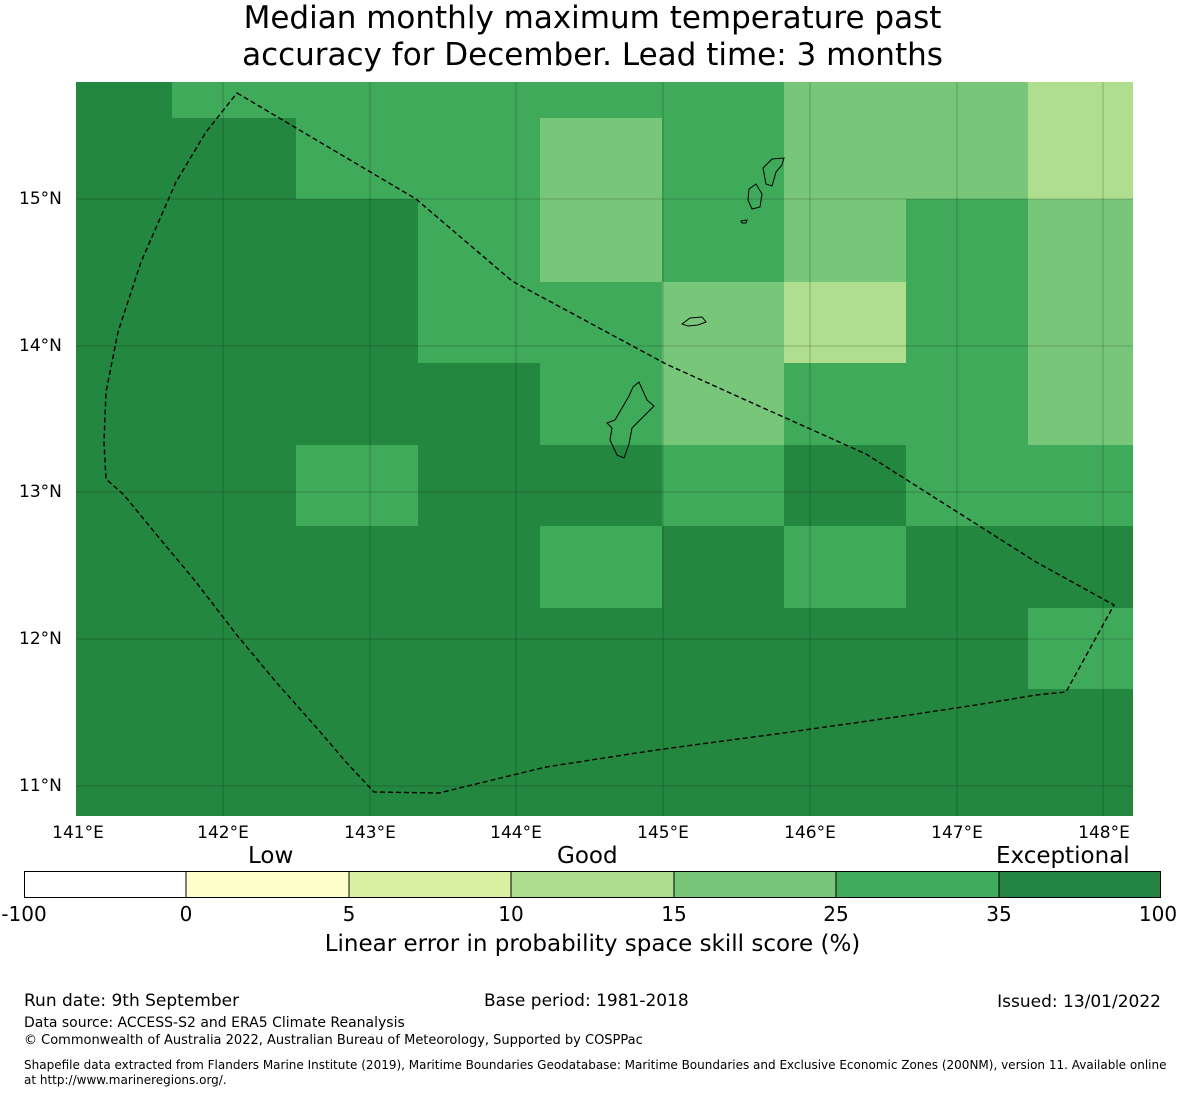 This screenshot has height=1095, width=1185. I want to click on colorbar-tick-label: -100, so click(24, 914).